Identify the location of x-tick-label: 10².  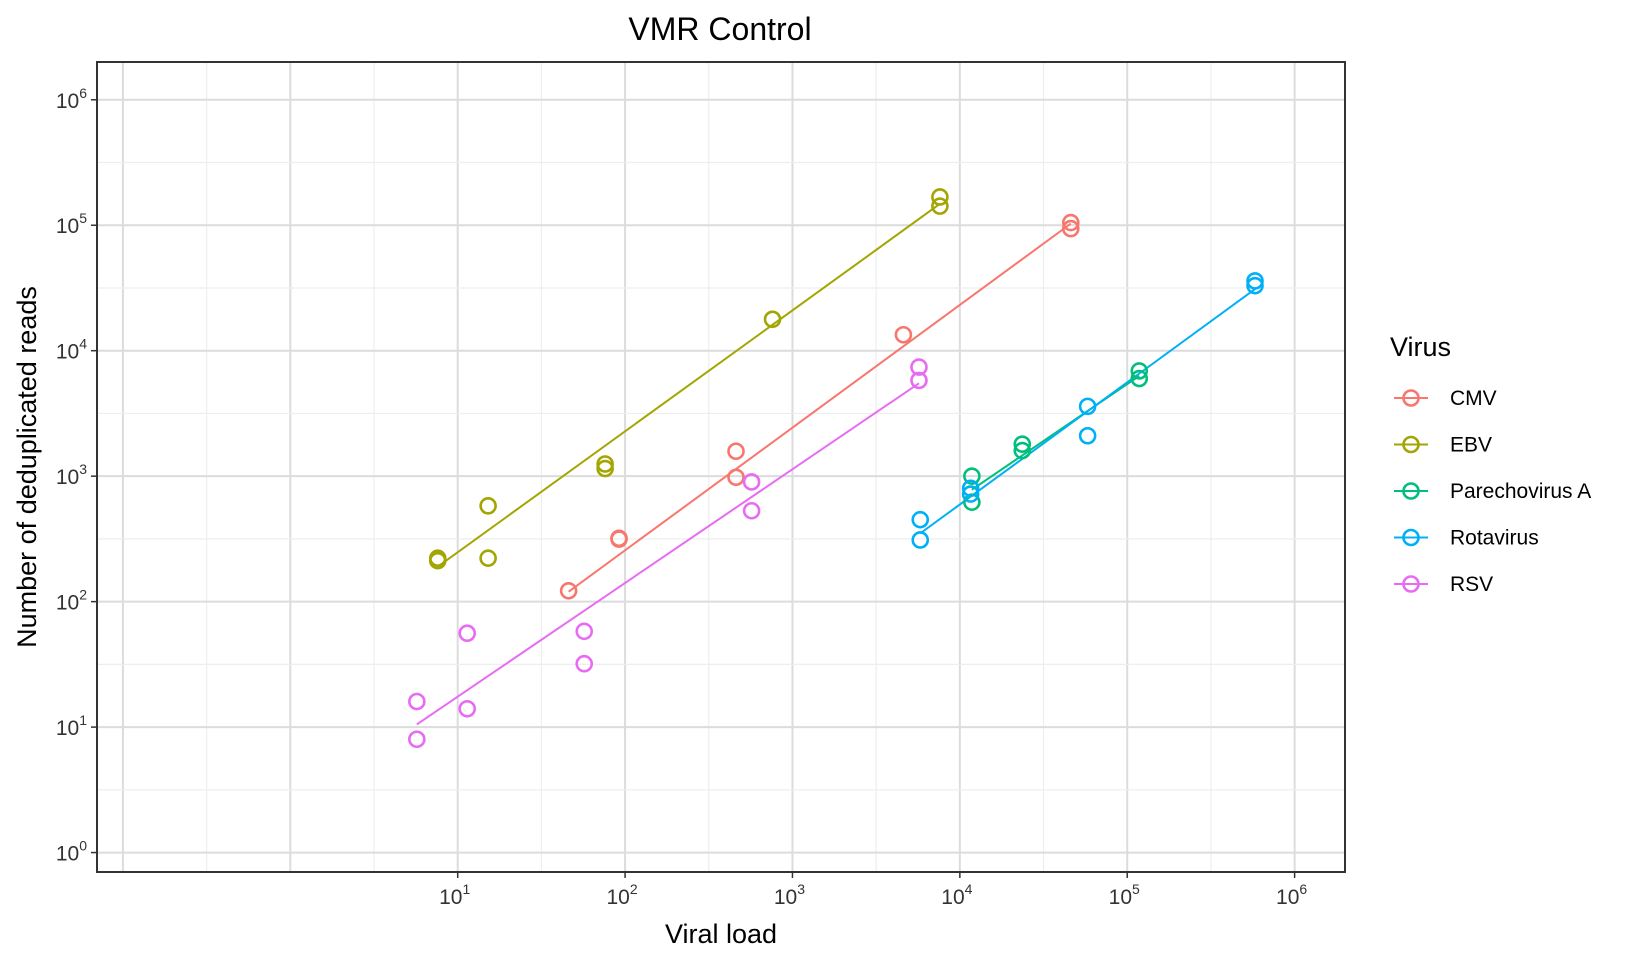
(622, 895).